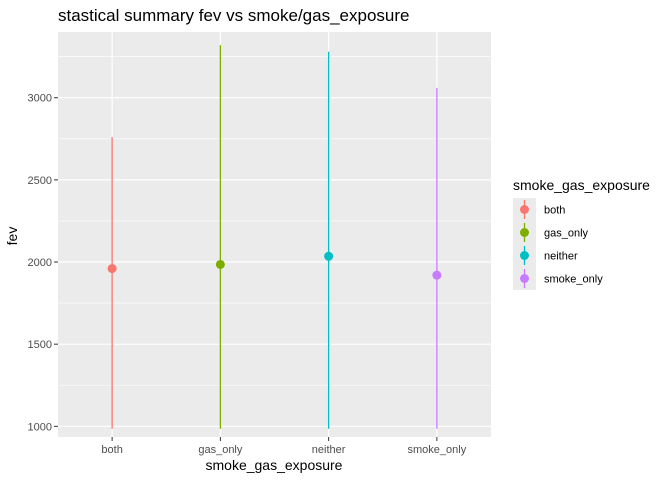  I want to click on mean-point-both, so click(112, 269).